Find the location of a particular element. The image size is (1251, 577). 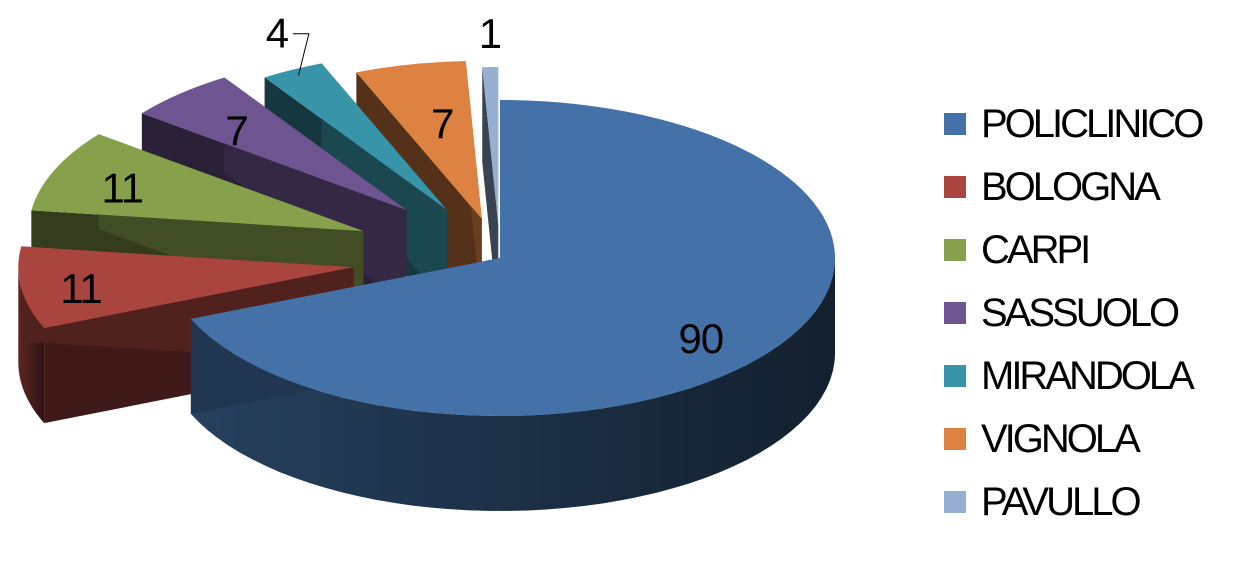

legend-item-bologna: BOLOGNA is located at coordinates (1094, 186).